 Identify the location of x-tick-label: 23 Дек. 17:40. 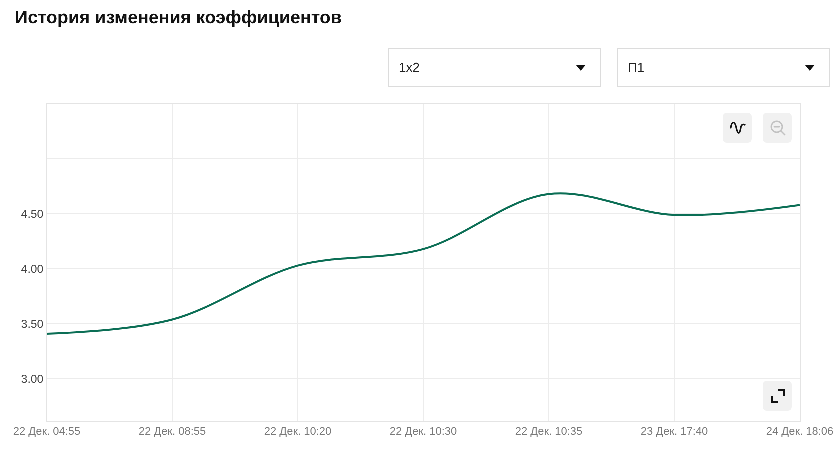
(674, 432).